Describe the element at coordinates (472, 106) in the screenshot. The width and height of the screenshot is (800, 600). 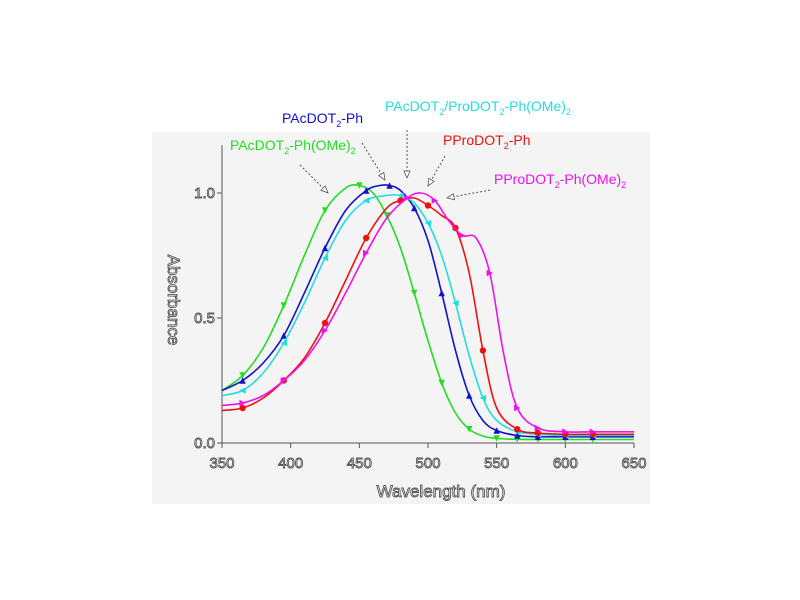
I see `label-text: /ProDOT` at that location.